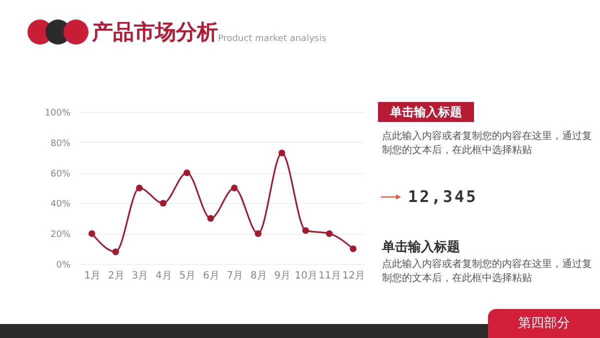 Image resolution: width=600 pixels, height=338 pixels. I want to click on x-tick-label: 9月, so click(282, 276).